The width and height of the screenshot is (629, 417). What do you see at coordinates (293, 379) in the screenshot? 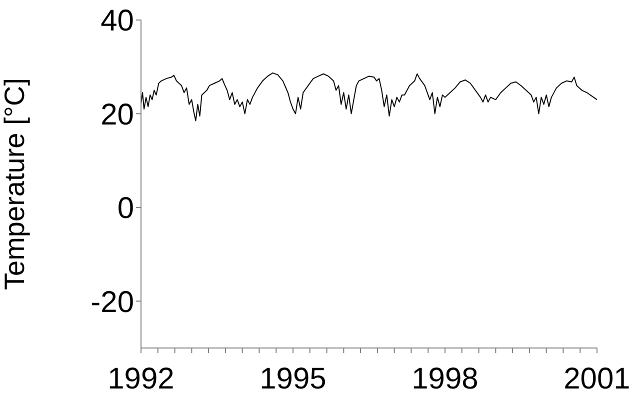
I see `x-tick-label: 1995` at bounding box center [293, 379].